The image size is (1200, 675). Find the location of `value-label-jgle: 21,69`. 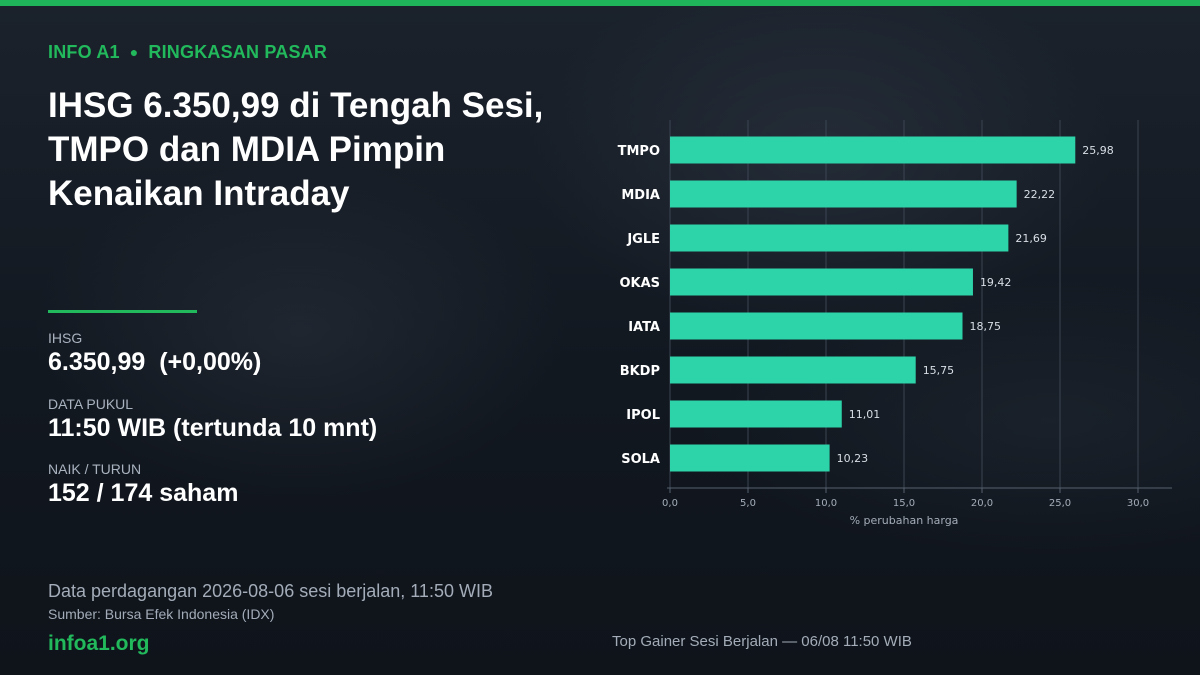

value-label-jgle: 21,69 is located at coordinates (1031, 238).